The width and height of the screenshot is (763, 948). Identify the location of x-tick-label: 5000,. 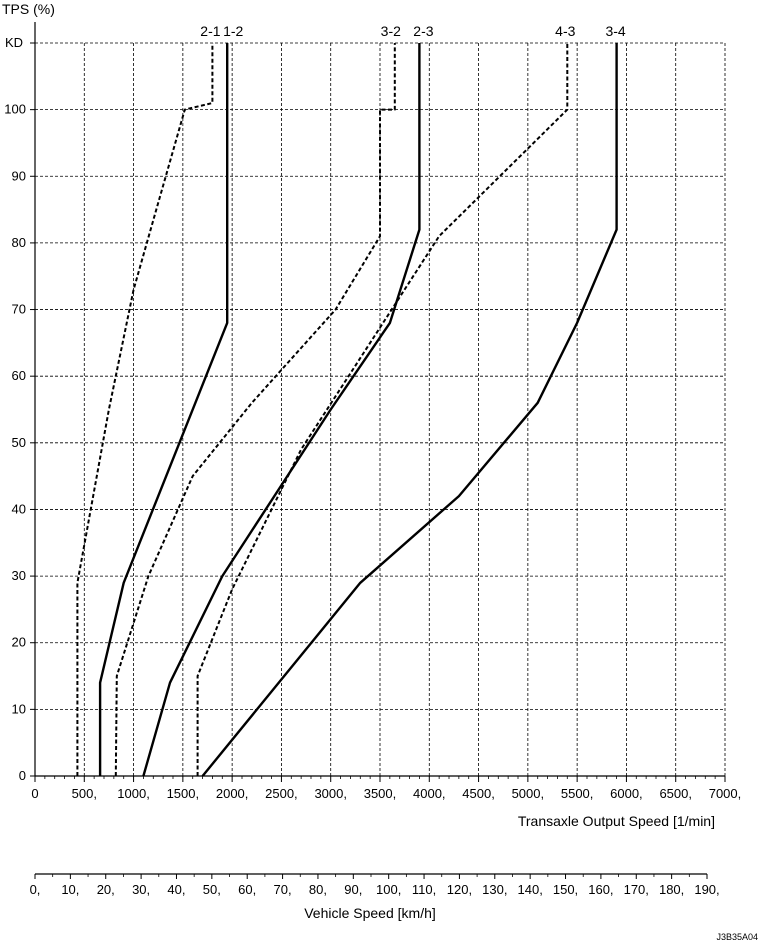
(528, 793).